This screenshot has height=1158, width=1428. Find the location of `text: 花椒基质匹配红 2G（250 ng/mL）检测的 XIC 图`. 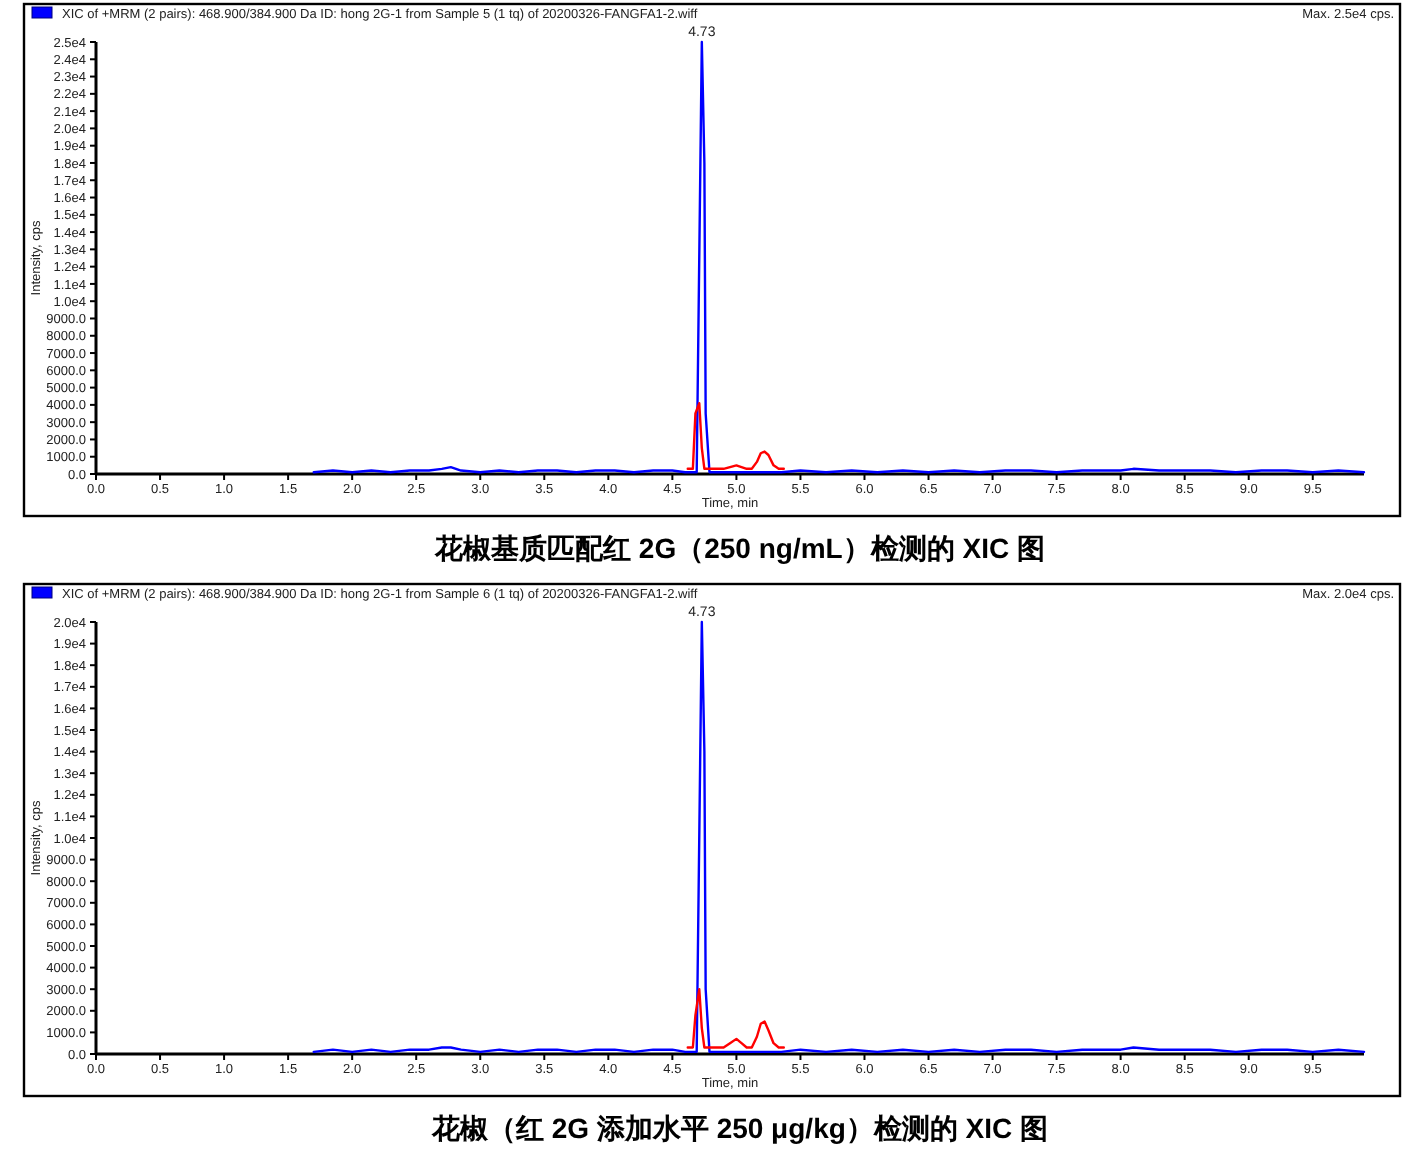

text: 花椒基质匹配红 2G（250 ng/mL）检测的 XIC 图 is located at coordinates (739, 548).